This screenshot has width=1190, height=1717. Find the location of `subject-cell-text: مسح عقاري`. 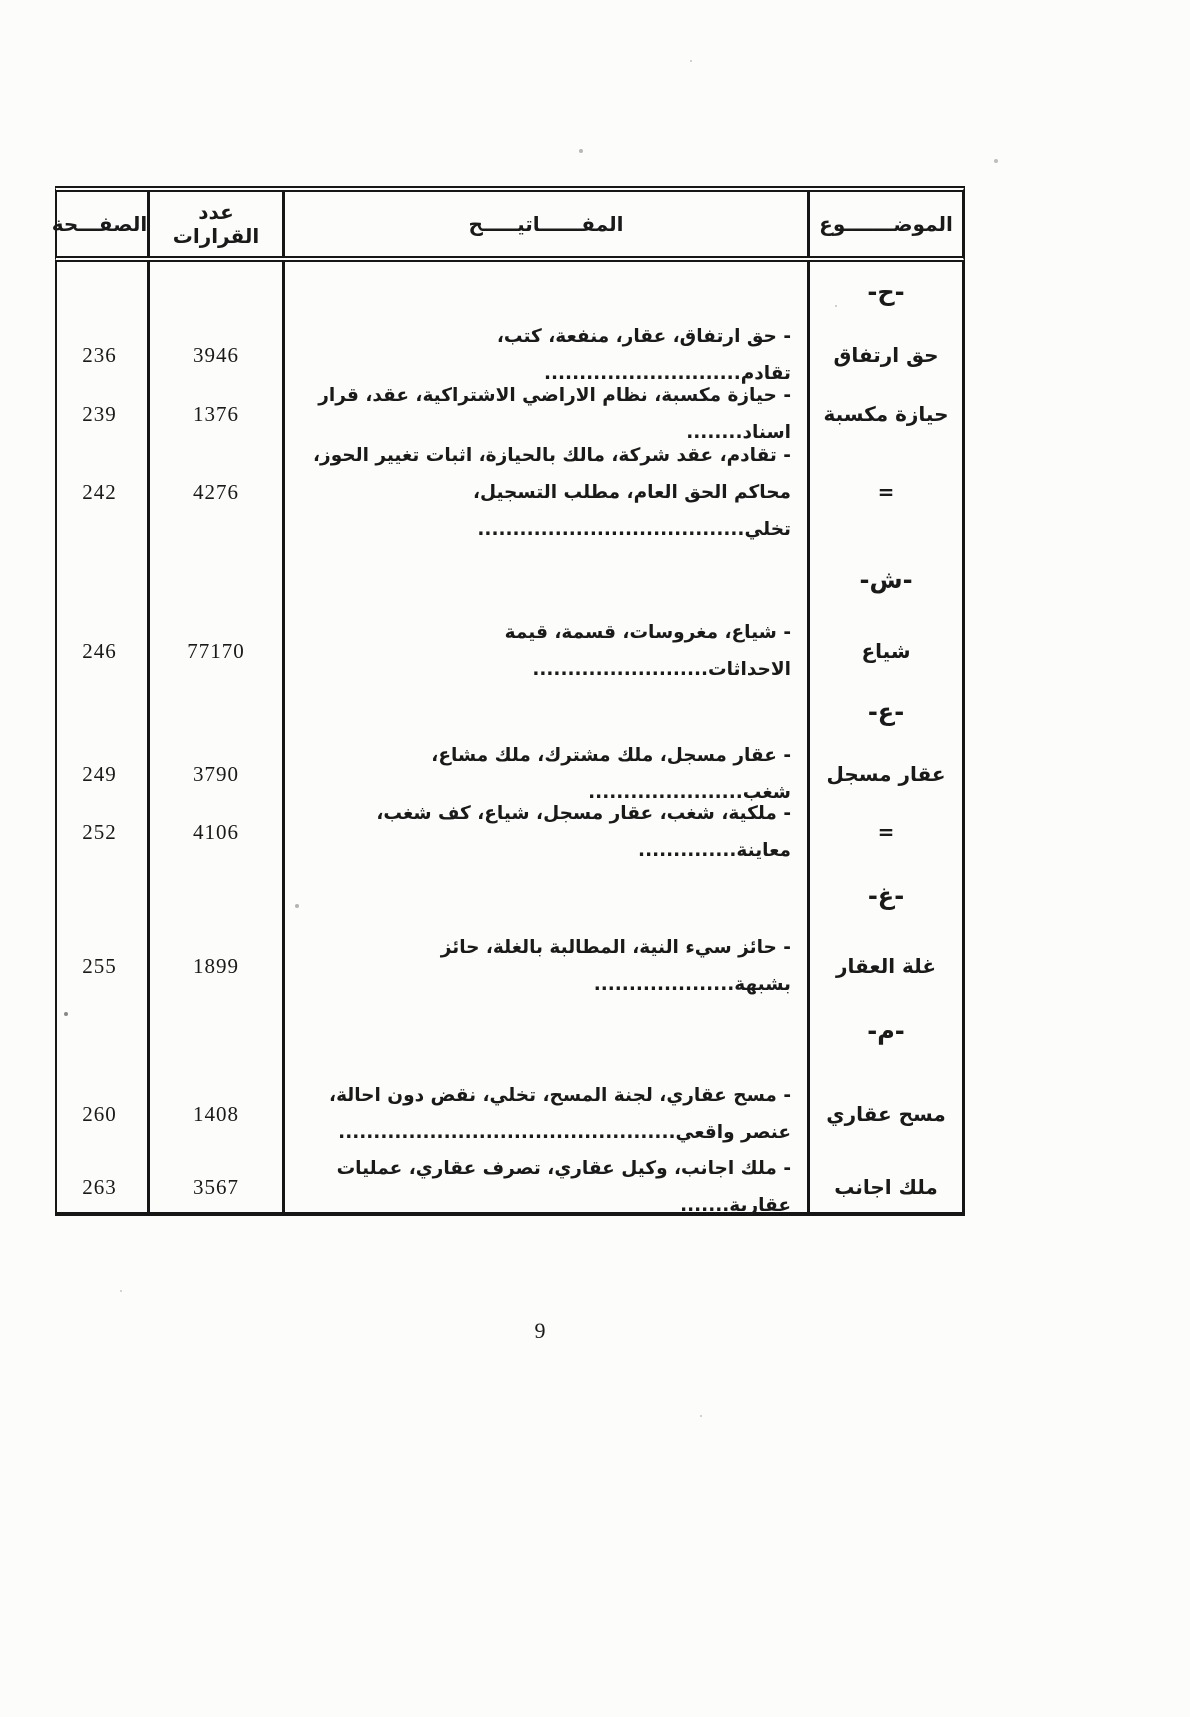

subject-cell-text: مسح عقاري is located at coordinates (886, 1114).